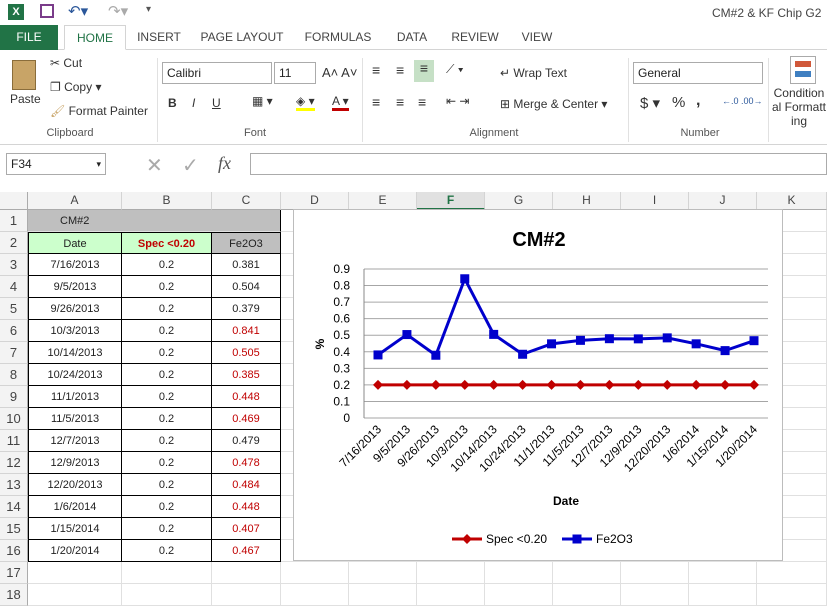  What do you see at coordinates (383, 201) in the screenshot?
I see `column-header-E: E` at bounding box center [383, 201].